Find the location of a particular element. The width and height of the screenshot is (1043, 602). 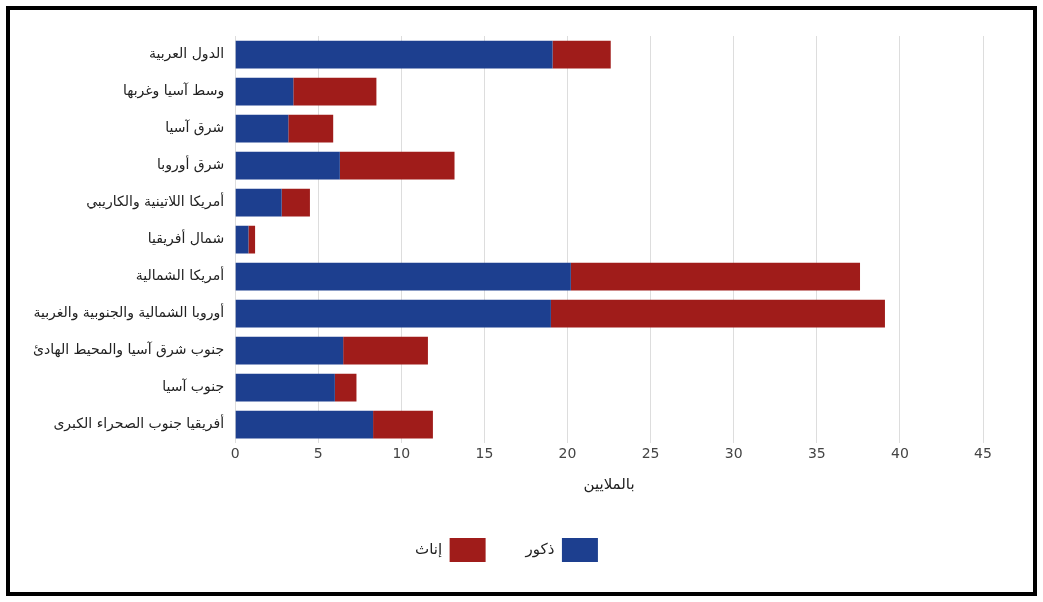

x-tick-label: 40 is located at coordinates (899, 453).